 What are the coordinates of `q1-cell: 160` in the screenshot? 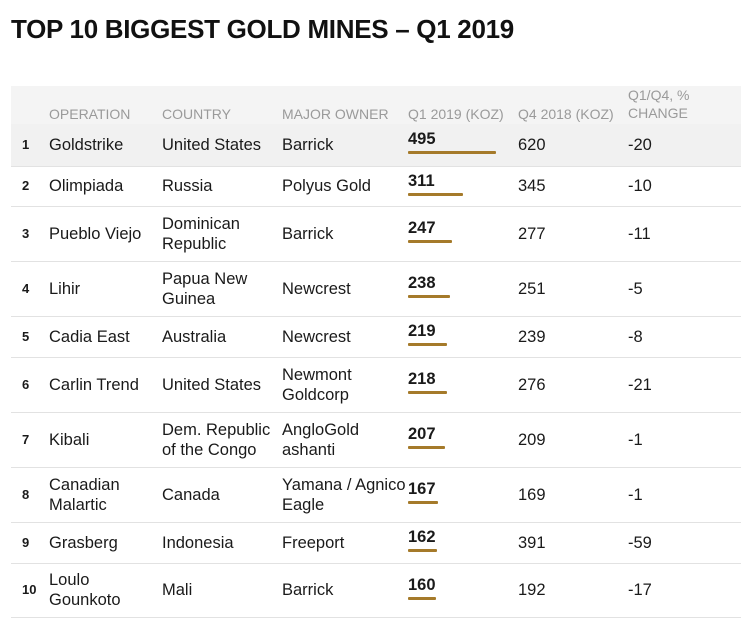 It's located at (463, 590).